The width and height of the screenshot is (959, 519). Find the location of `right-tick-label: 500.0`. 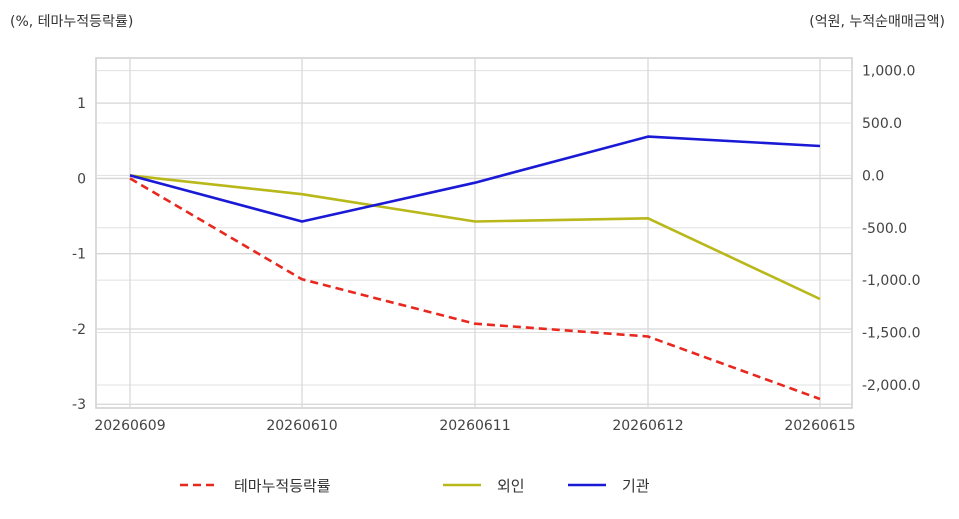

right-tick-label: 500.0 is located at coordinates (882, 124).